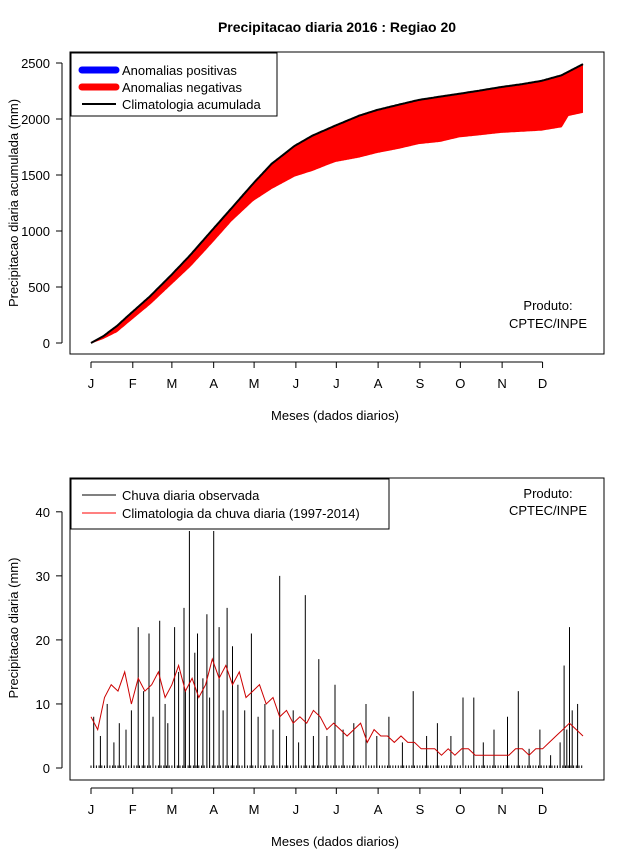 This screenshot has width=640, height=850. What do you see at coordinates (46, 768) in the screenshot?
I see `daily-y-tick-label: 0` at bounding box center [46, 768].